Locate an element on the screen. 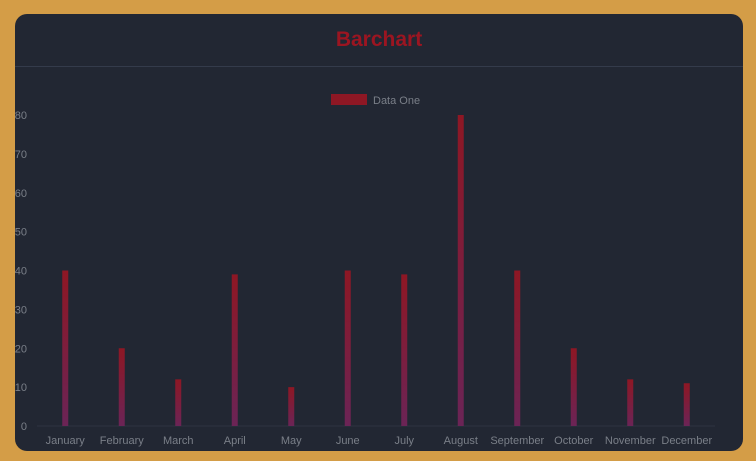 The image size is (756, 461). bar-may is located at coordinates (291, 406).